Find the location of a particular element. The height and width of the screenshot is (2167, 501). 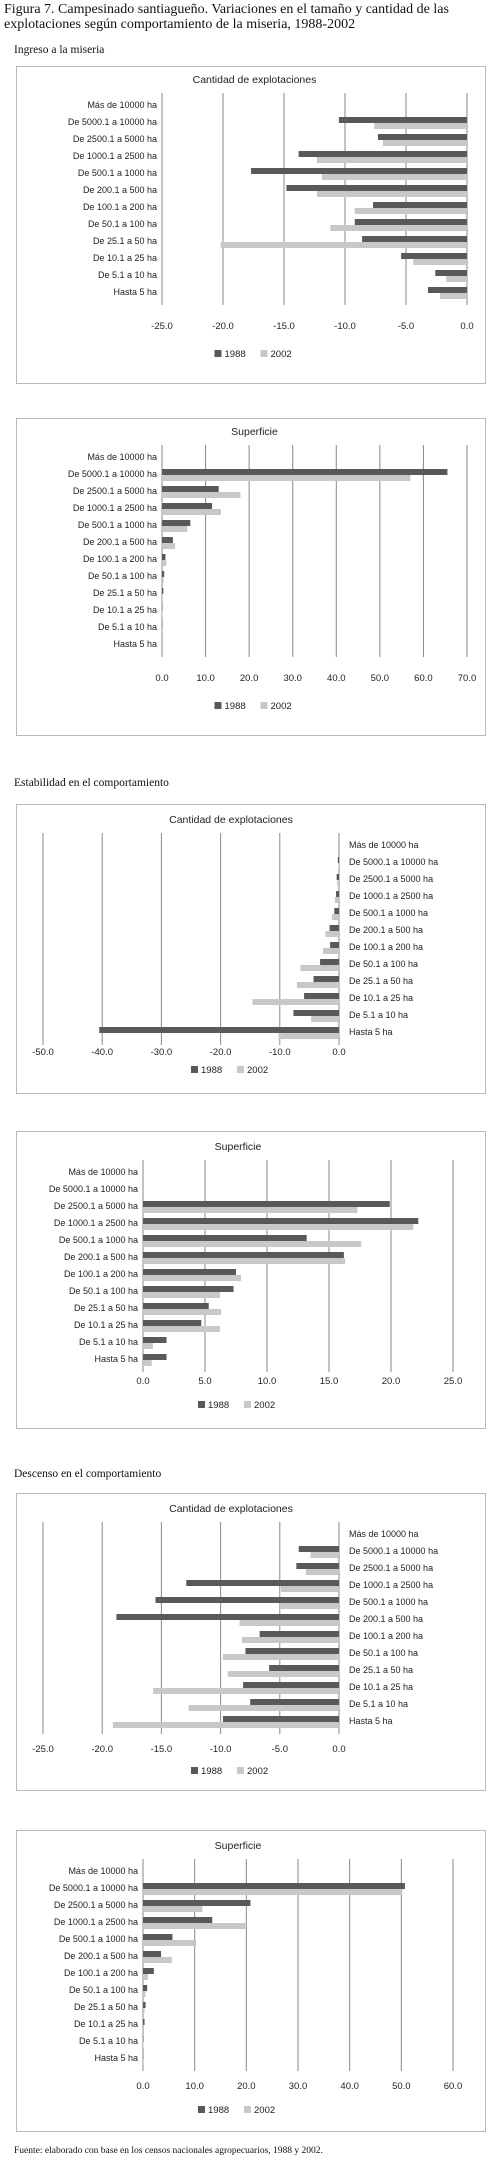

x-tick-label: 0.0 is located at coordinates (466, 326).